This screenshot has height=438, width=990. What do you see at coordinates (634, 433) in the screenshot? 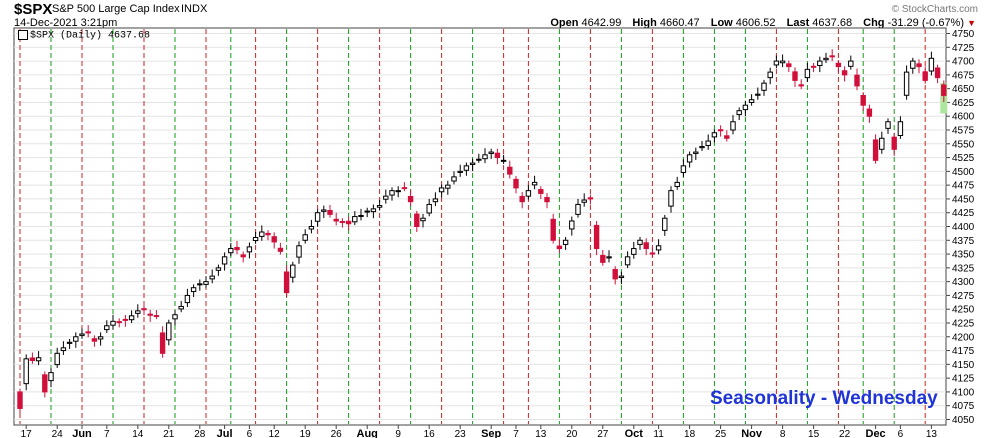
I see `x-tick-label: Oct` at bounding box center [634, 433].